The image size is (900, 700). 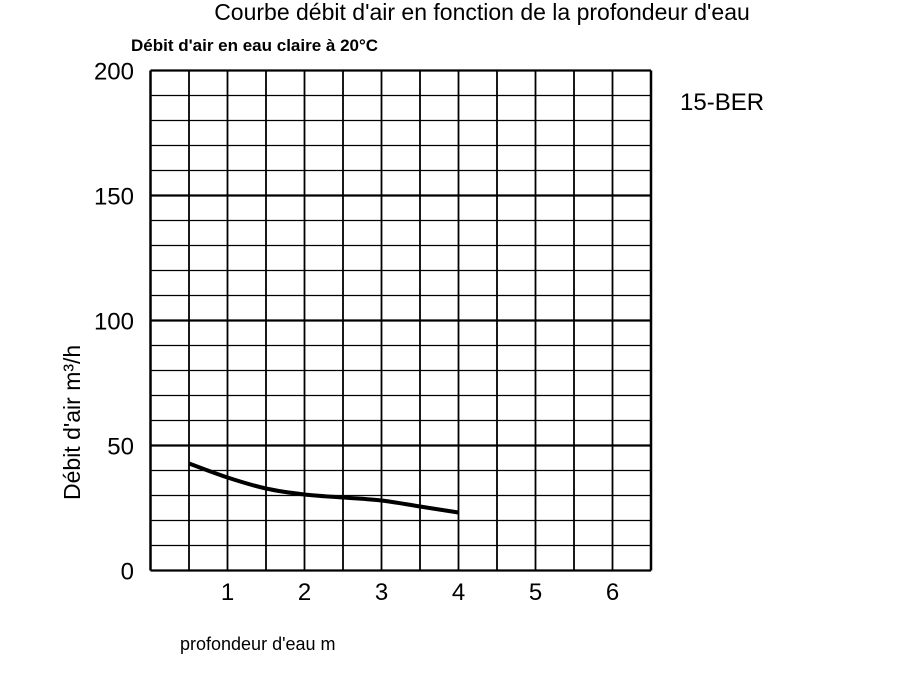 What do you see at coordinates (258, 644) in the screenshot?
I see `x-axis-label: profondeur d'eau m` at bounding box center [258, 644].